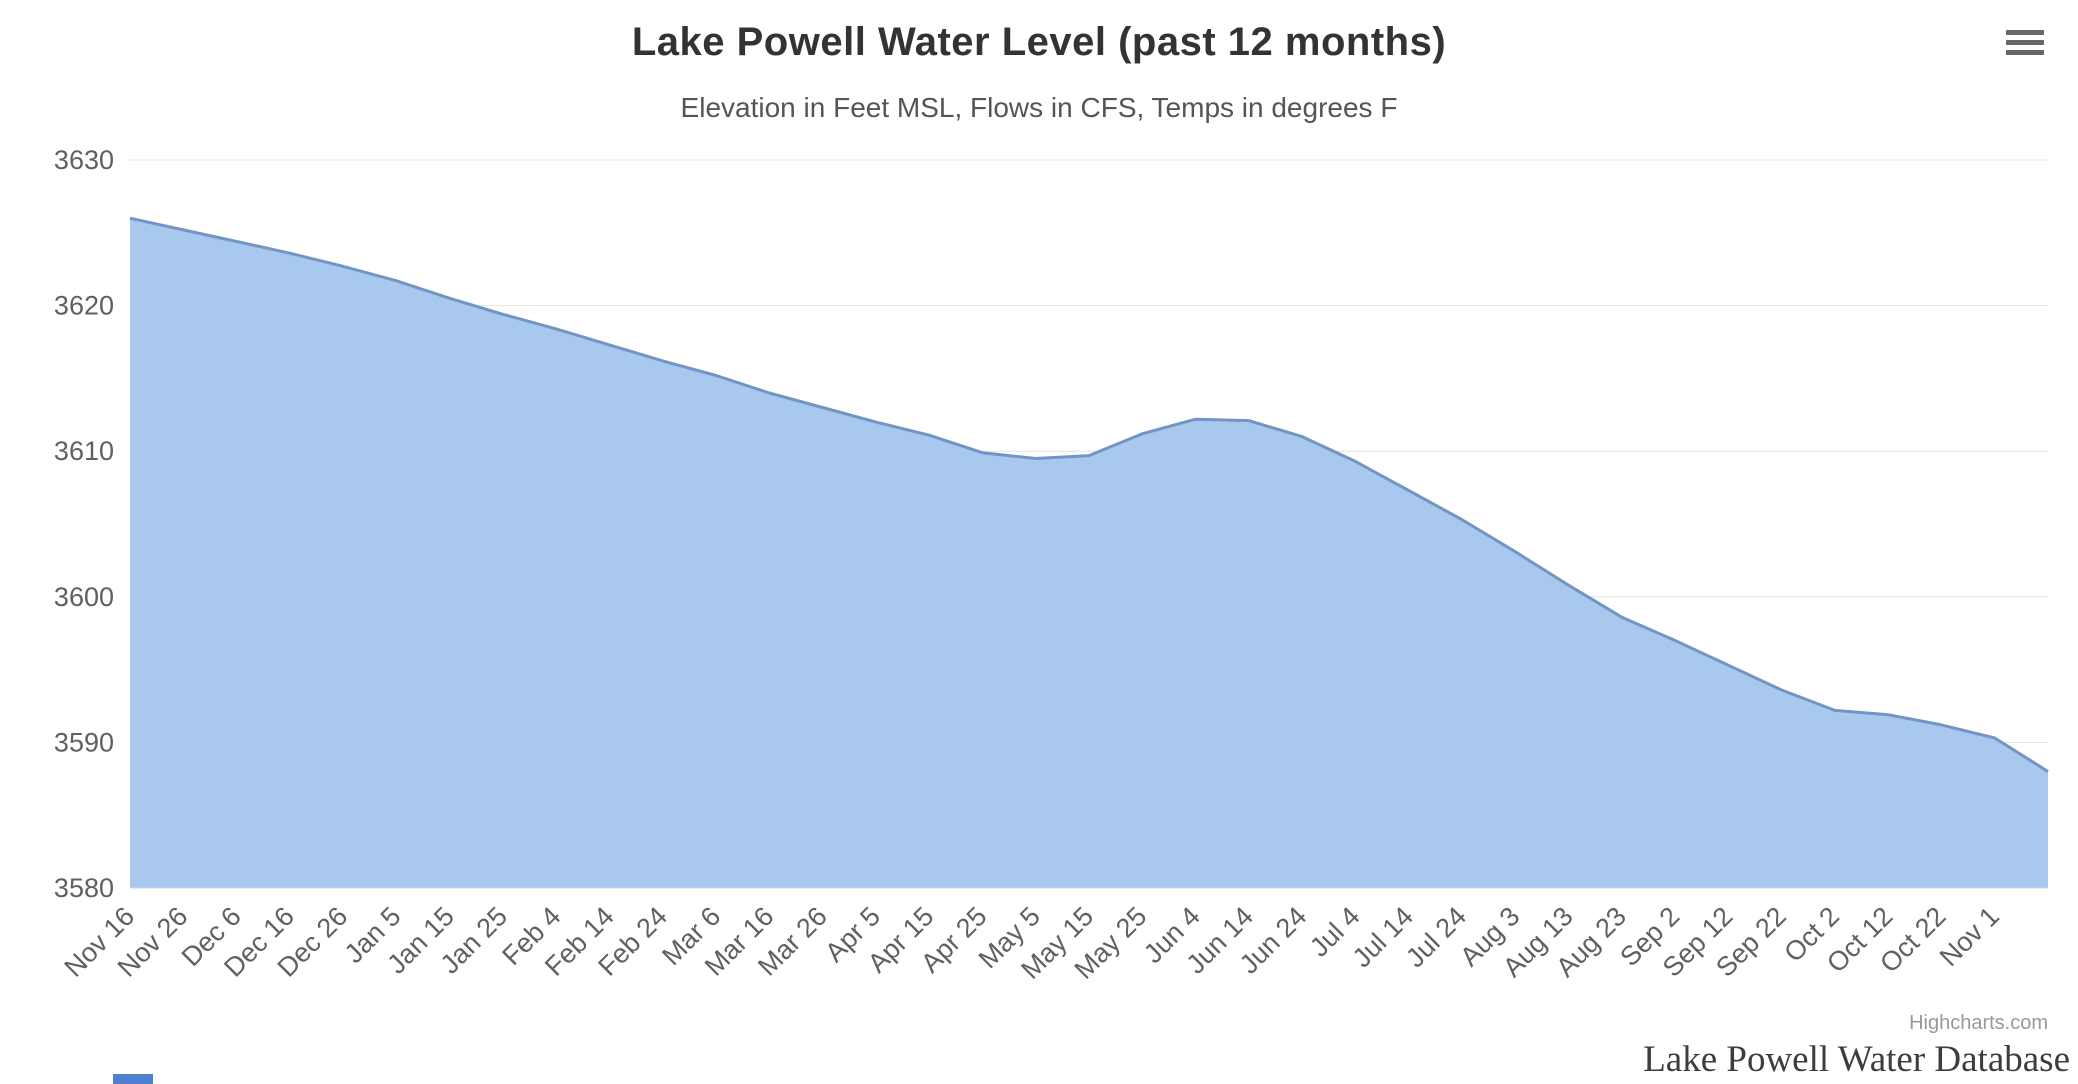 Image resolution: width=2078 pixels, height=1084 pixels. What do you see at coordinates (1978, 1023) in the screenshot?
I see `highcharts-credit: Highcharts.com` at bounding box center [1978, 1023].